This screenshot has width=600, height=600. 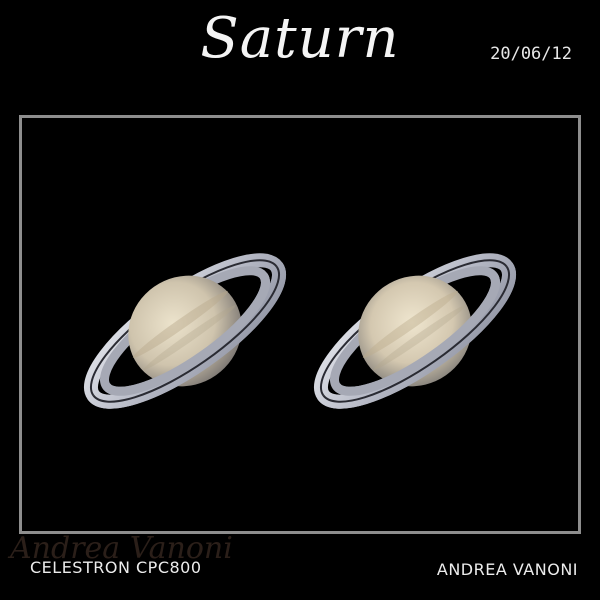 What do you see at coordinates (415, 331) in the screenshot?
I see `saturn-right` at bounding box center [415, 331].